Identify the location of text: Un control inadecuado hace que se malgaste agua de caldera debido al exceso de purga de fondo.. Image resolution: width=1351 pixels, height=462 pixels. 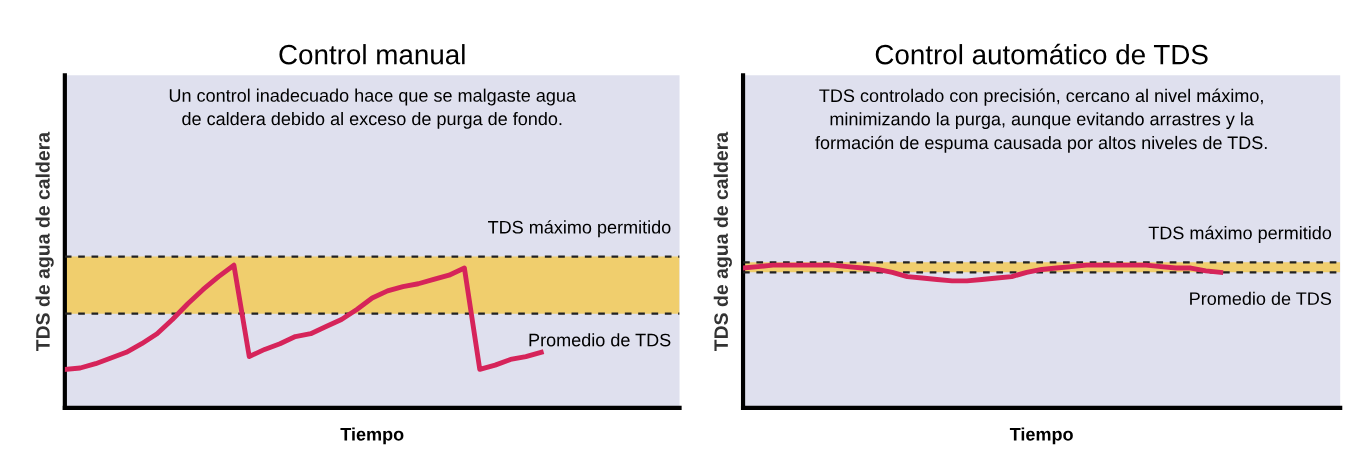
(372, 108).